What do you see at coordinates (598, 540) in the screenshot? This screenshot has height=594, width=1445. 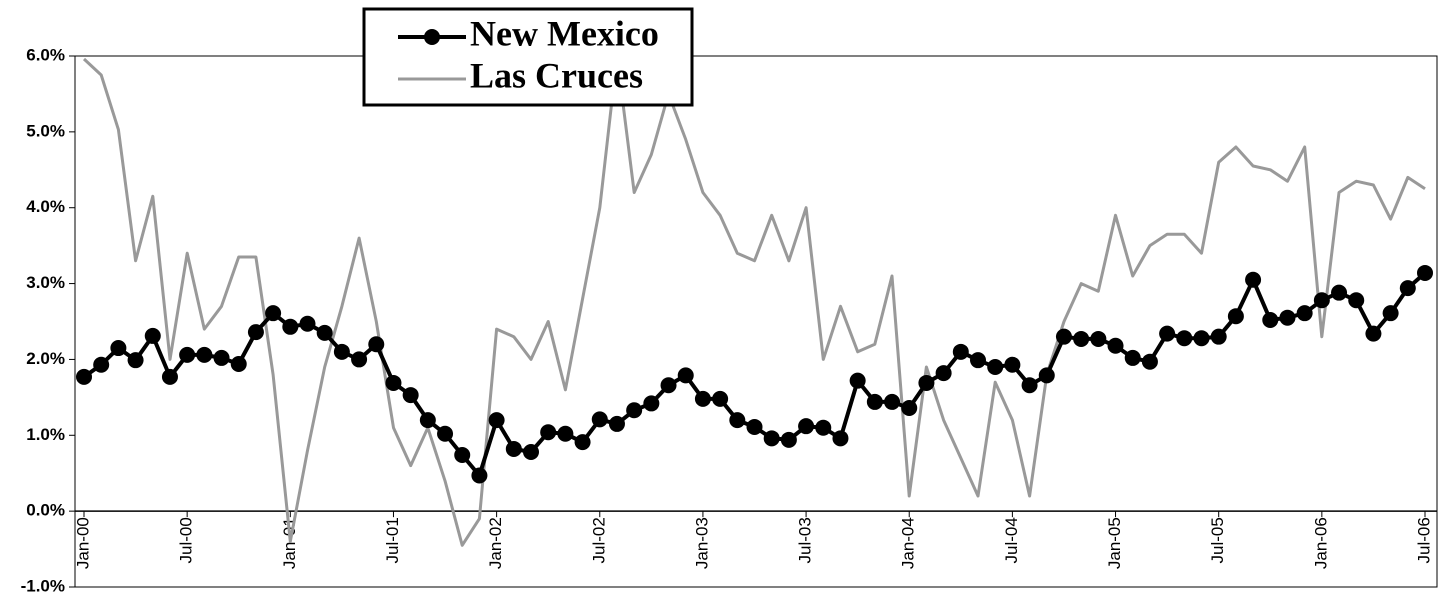 I see `x-tick-label: Jul-02` at bounding box center [598, 540].